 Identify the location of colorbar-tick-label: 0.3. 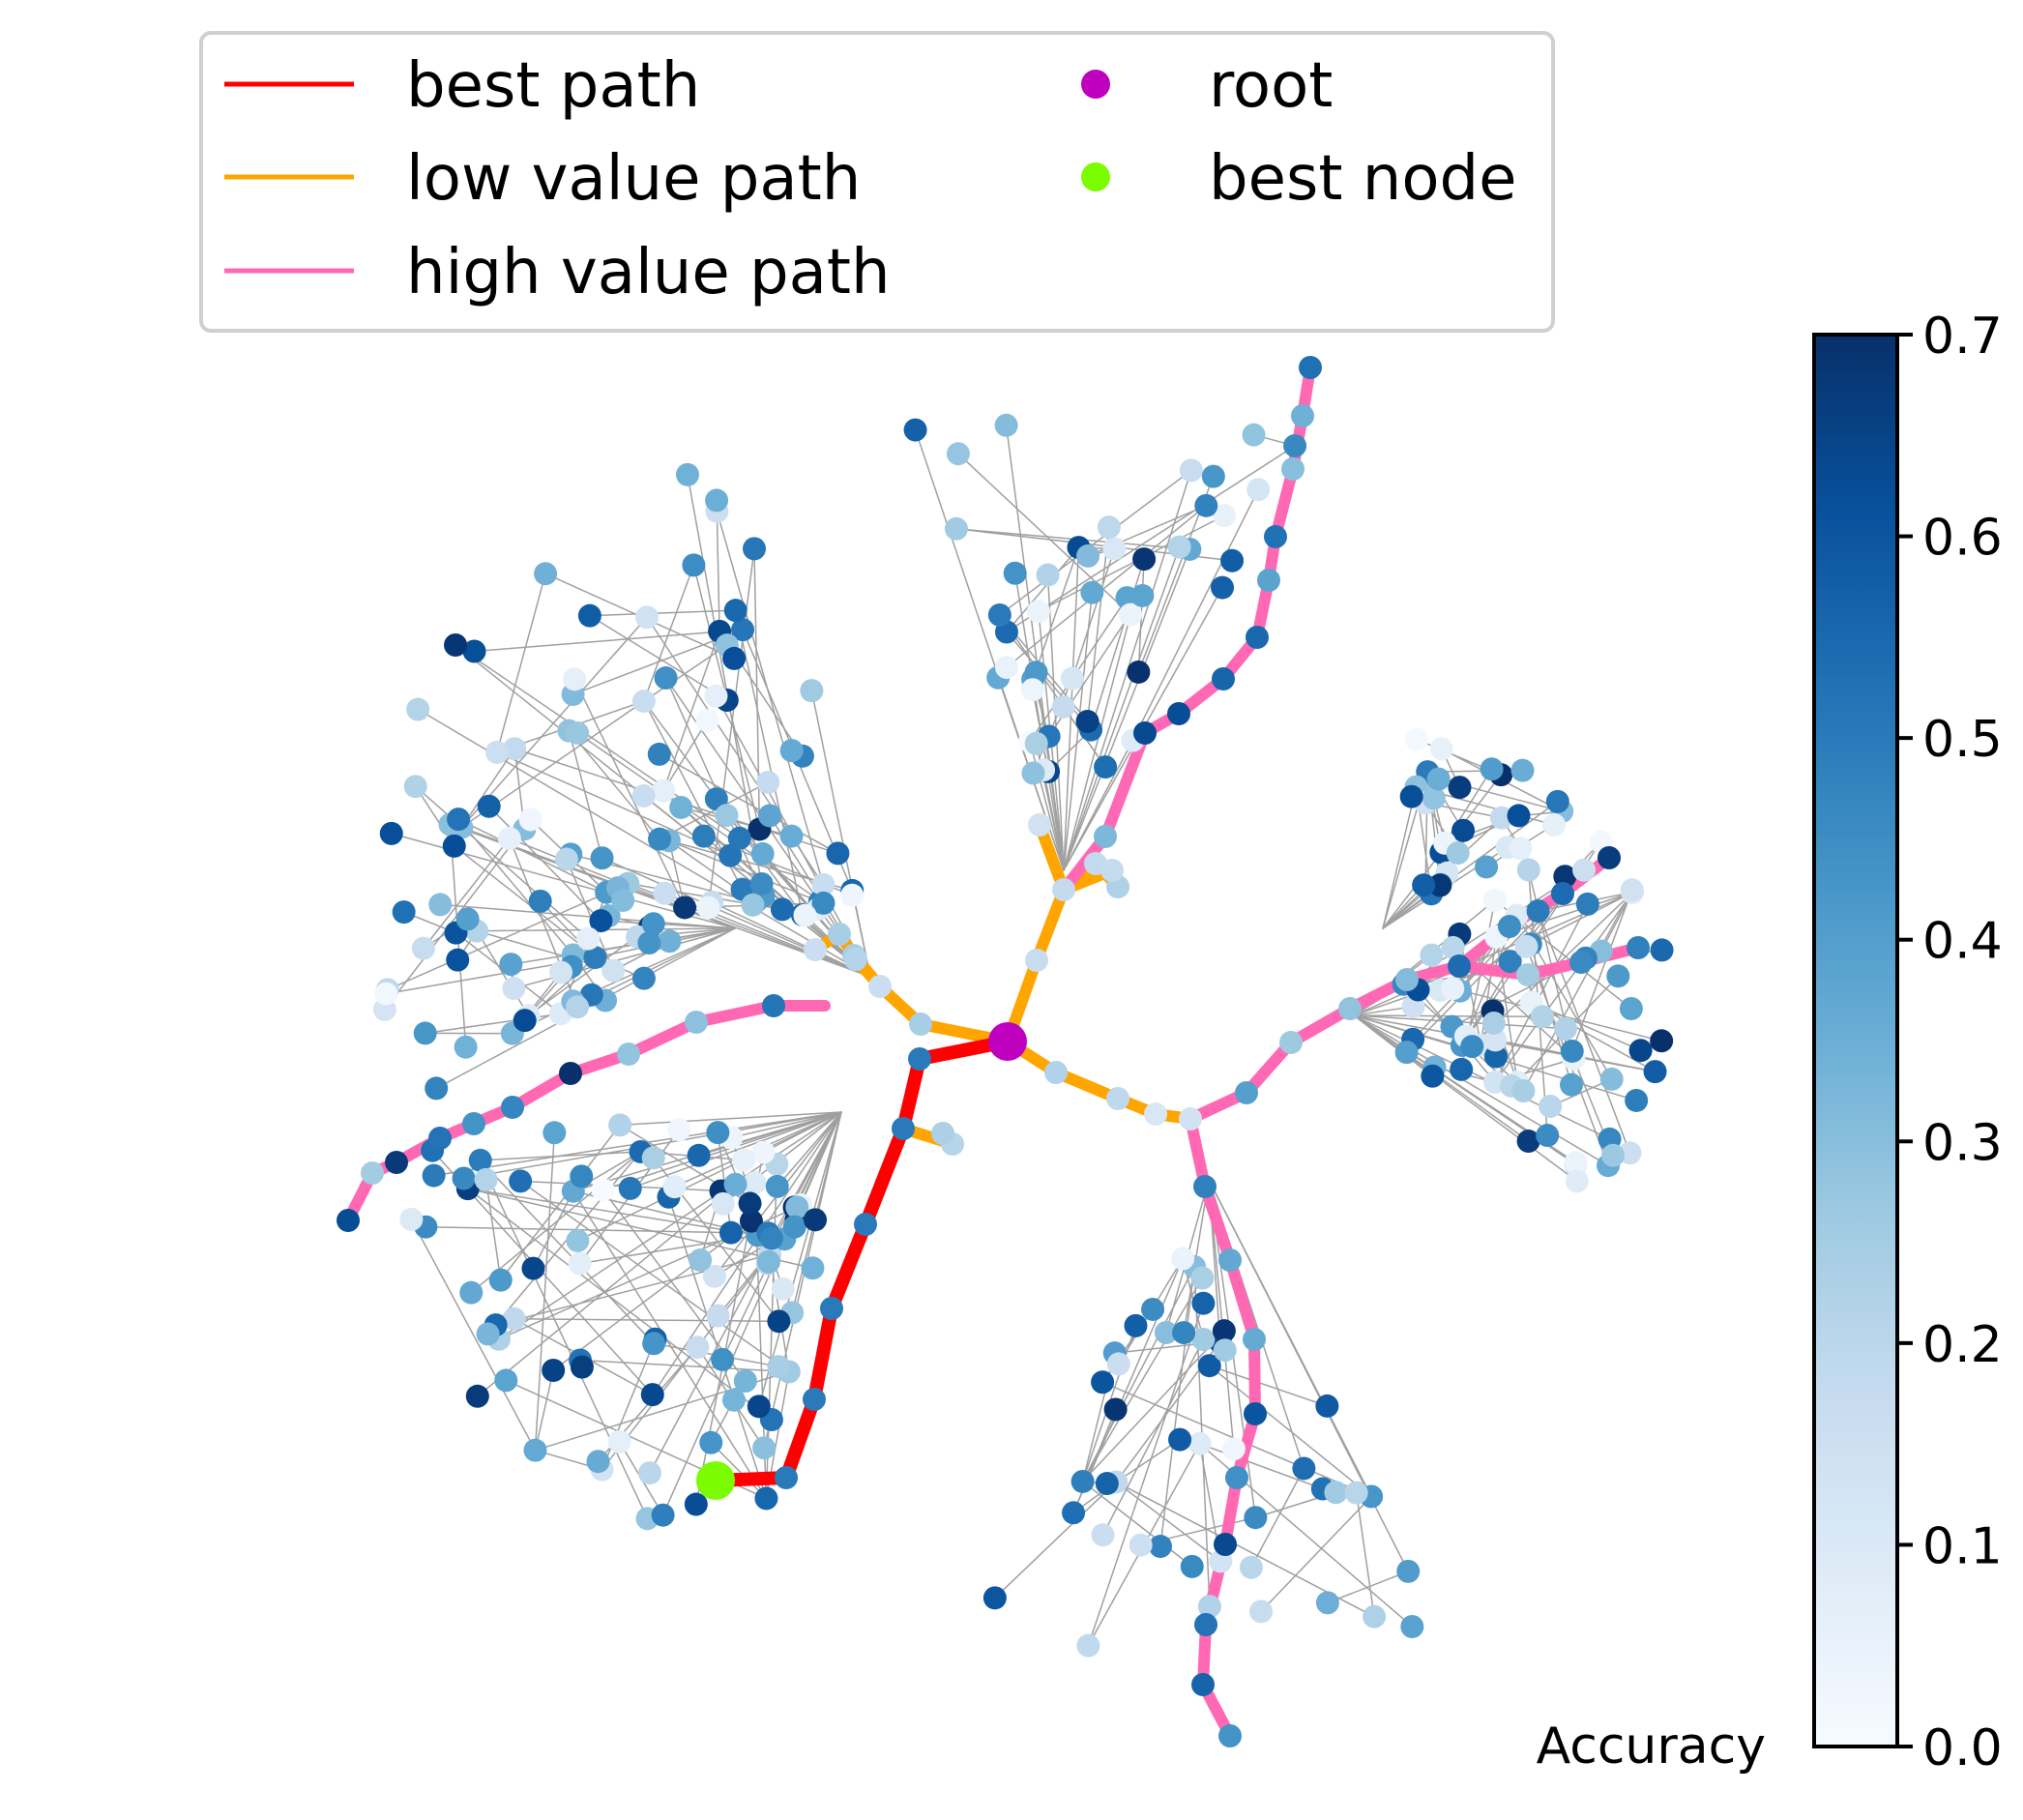
(1962, 1143).